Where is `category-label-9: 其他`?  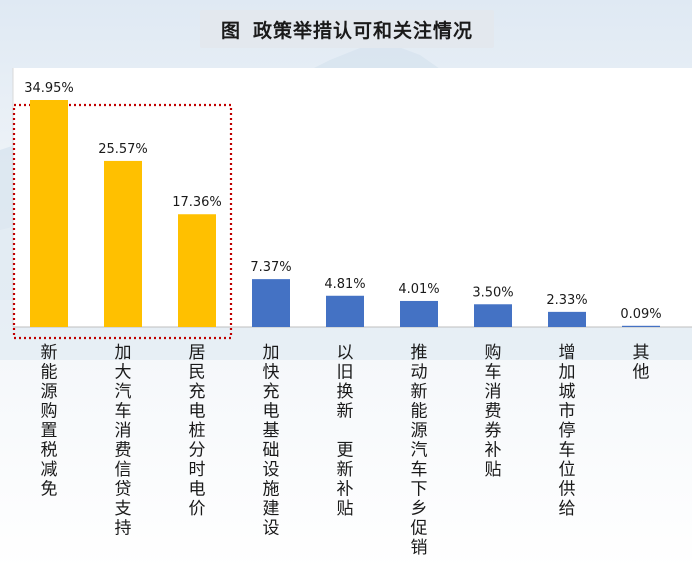 category-label-9: 其他 is located at coordinates (641, 363).